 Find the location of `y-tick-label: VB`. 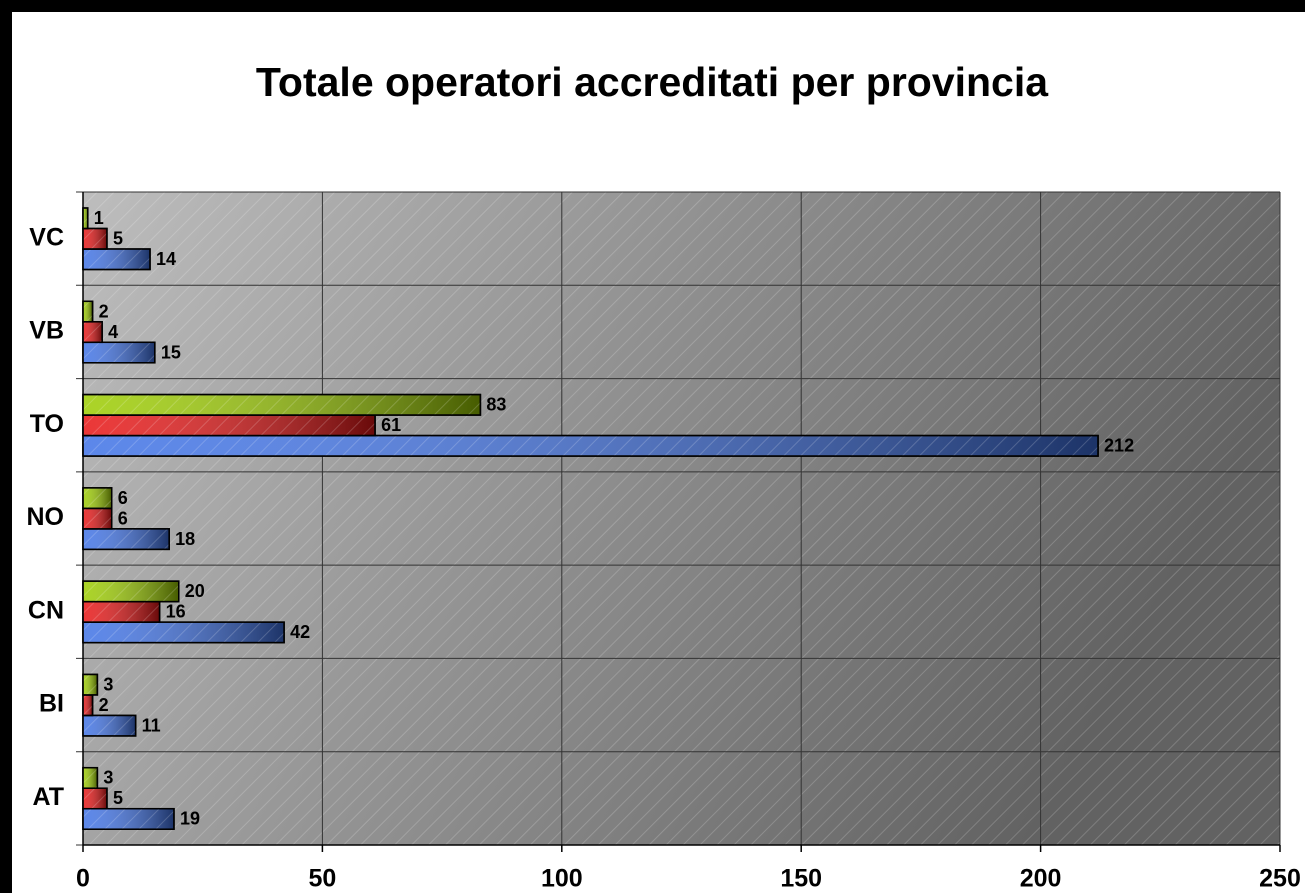

y-tick-label: VB is located at coordinates (46, 331).